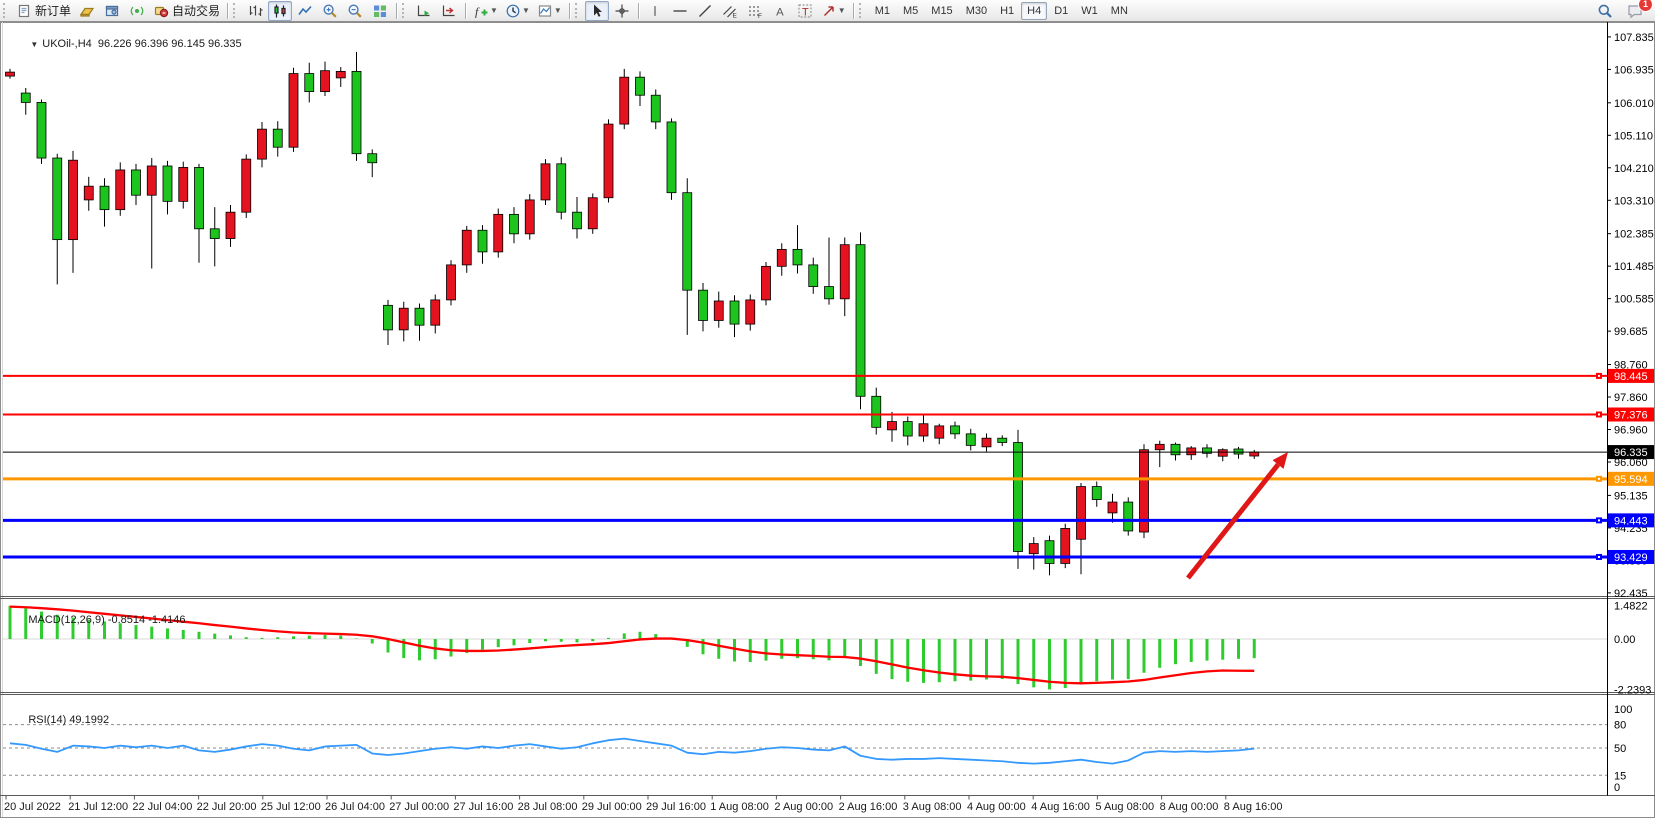  I want to click on svg-text: 98.760, so click(1631, 366).